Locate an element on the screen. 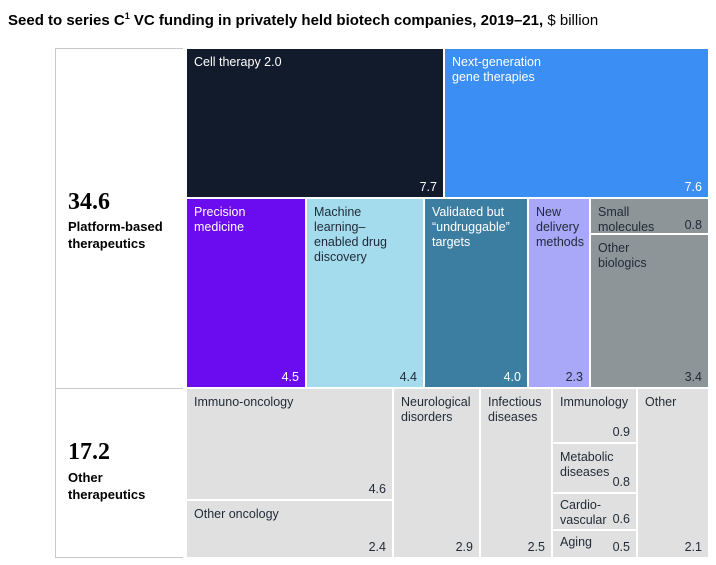 Image resolution: width=716 pixels, height=565 pixels. tile-label: Cardio- vascular is located at coordinates (583, 512).